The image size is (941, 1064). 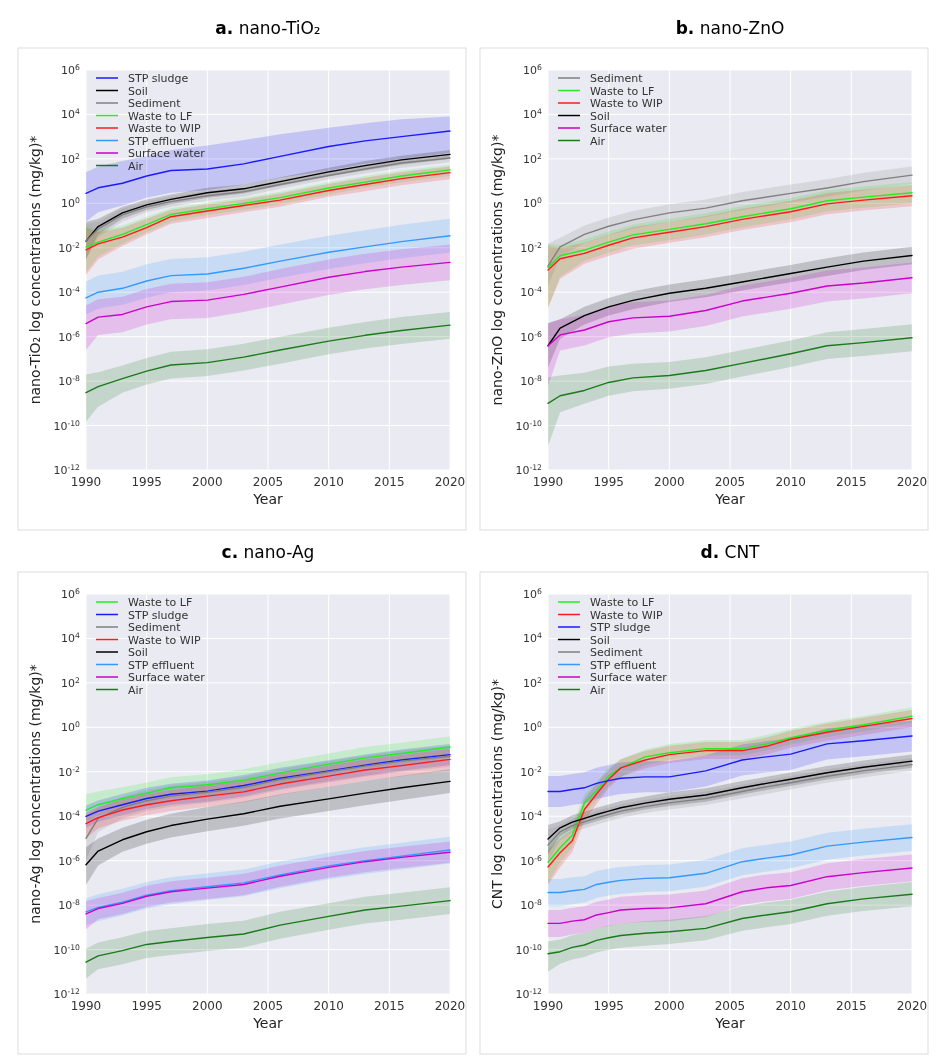 I want to click on chart-title: b. nano-ZnO, so click(x=730, y=28).